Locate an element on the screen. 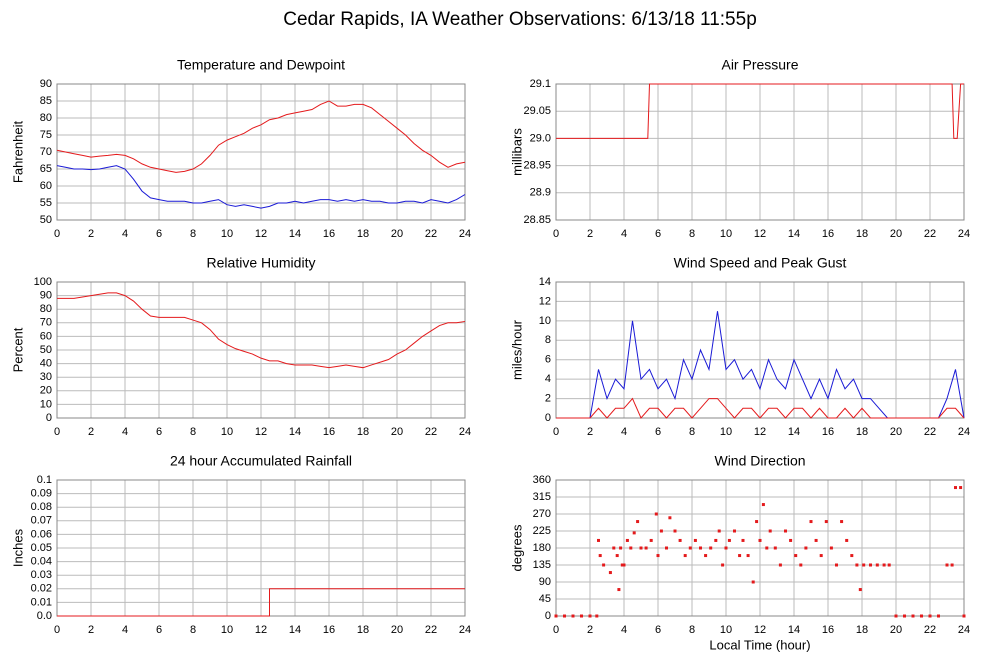 The height and width of the screenshot is (660, 1000). y-tick-label: 50 is located at coordinates (46, 220).